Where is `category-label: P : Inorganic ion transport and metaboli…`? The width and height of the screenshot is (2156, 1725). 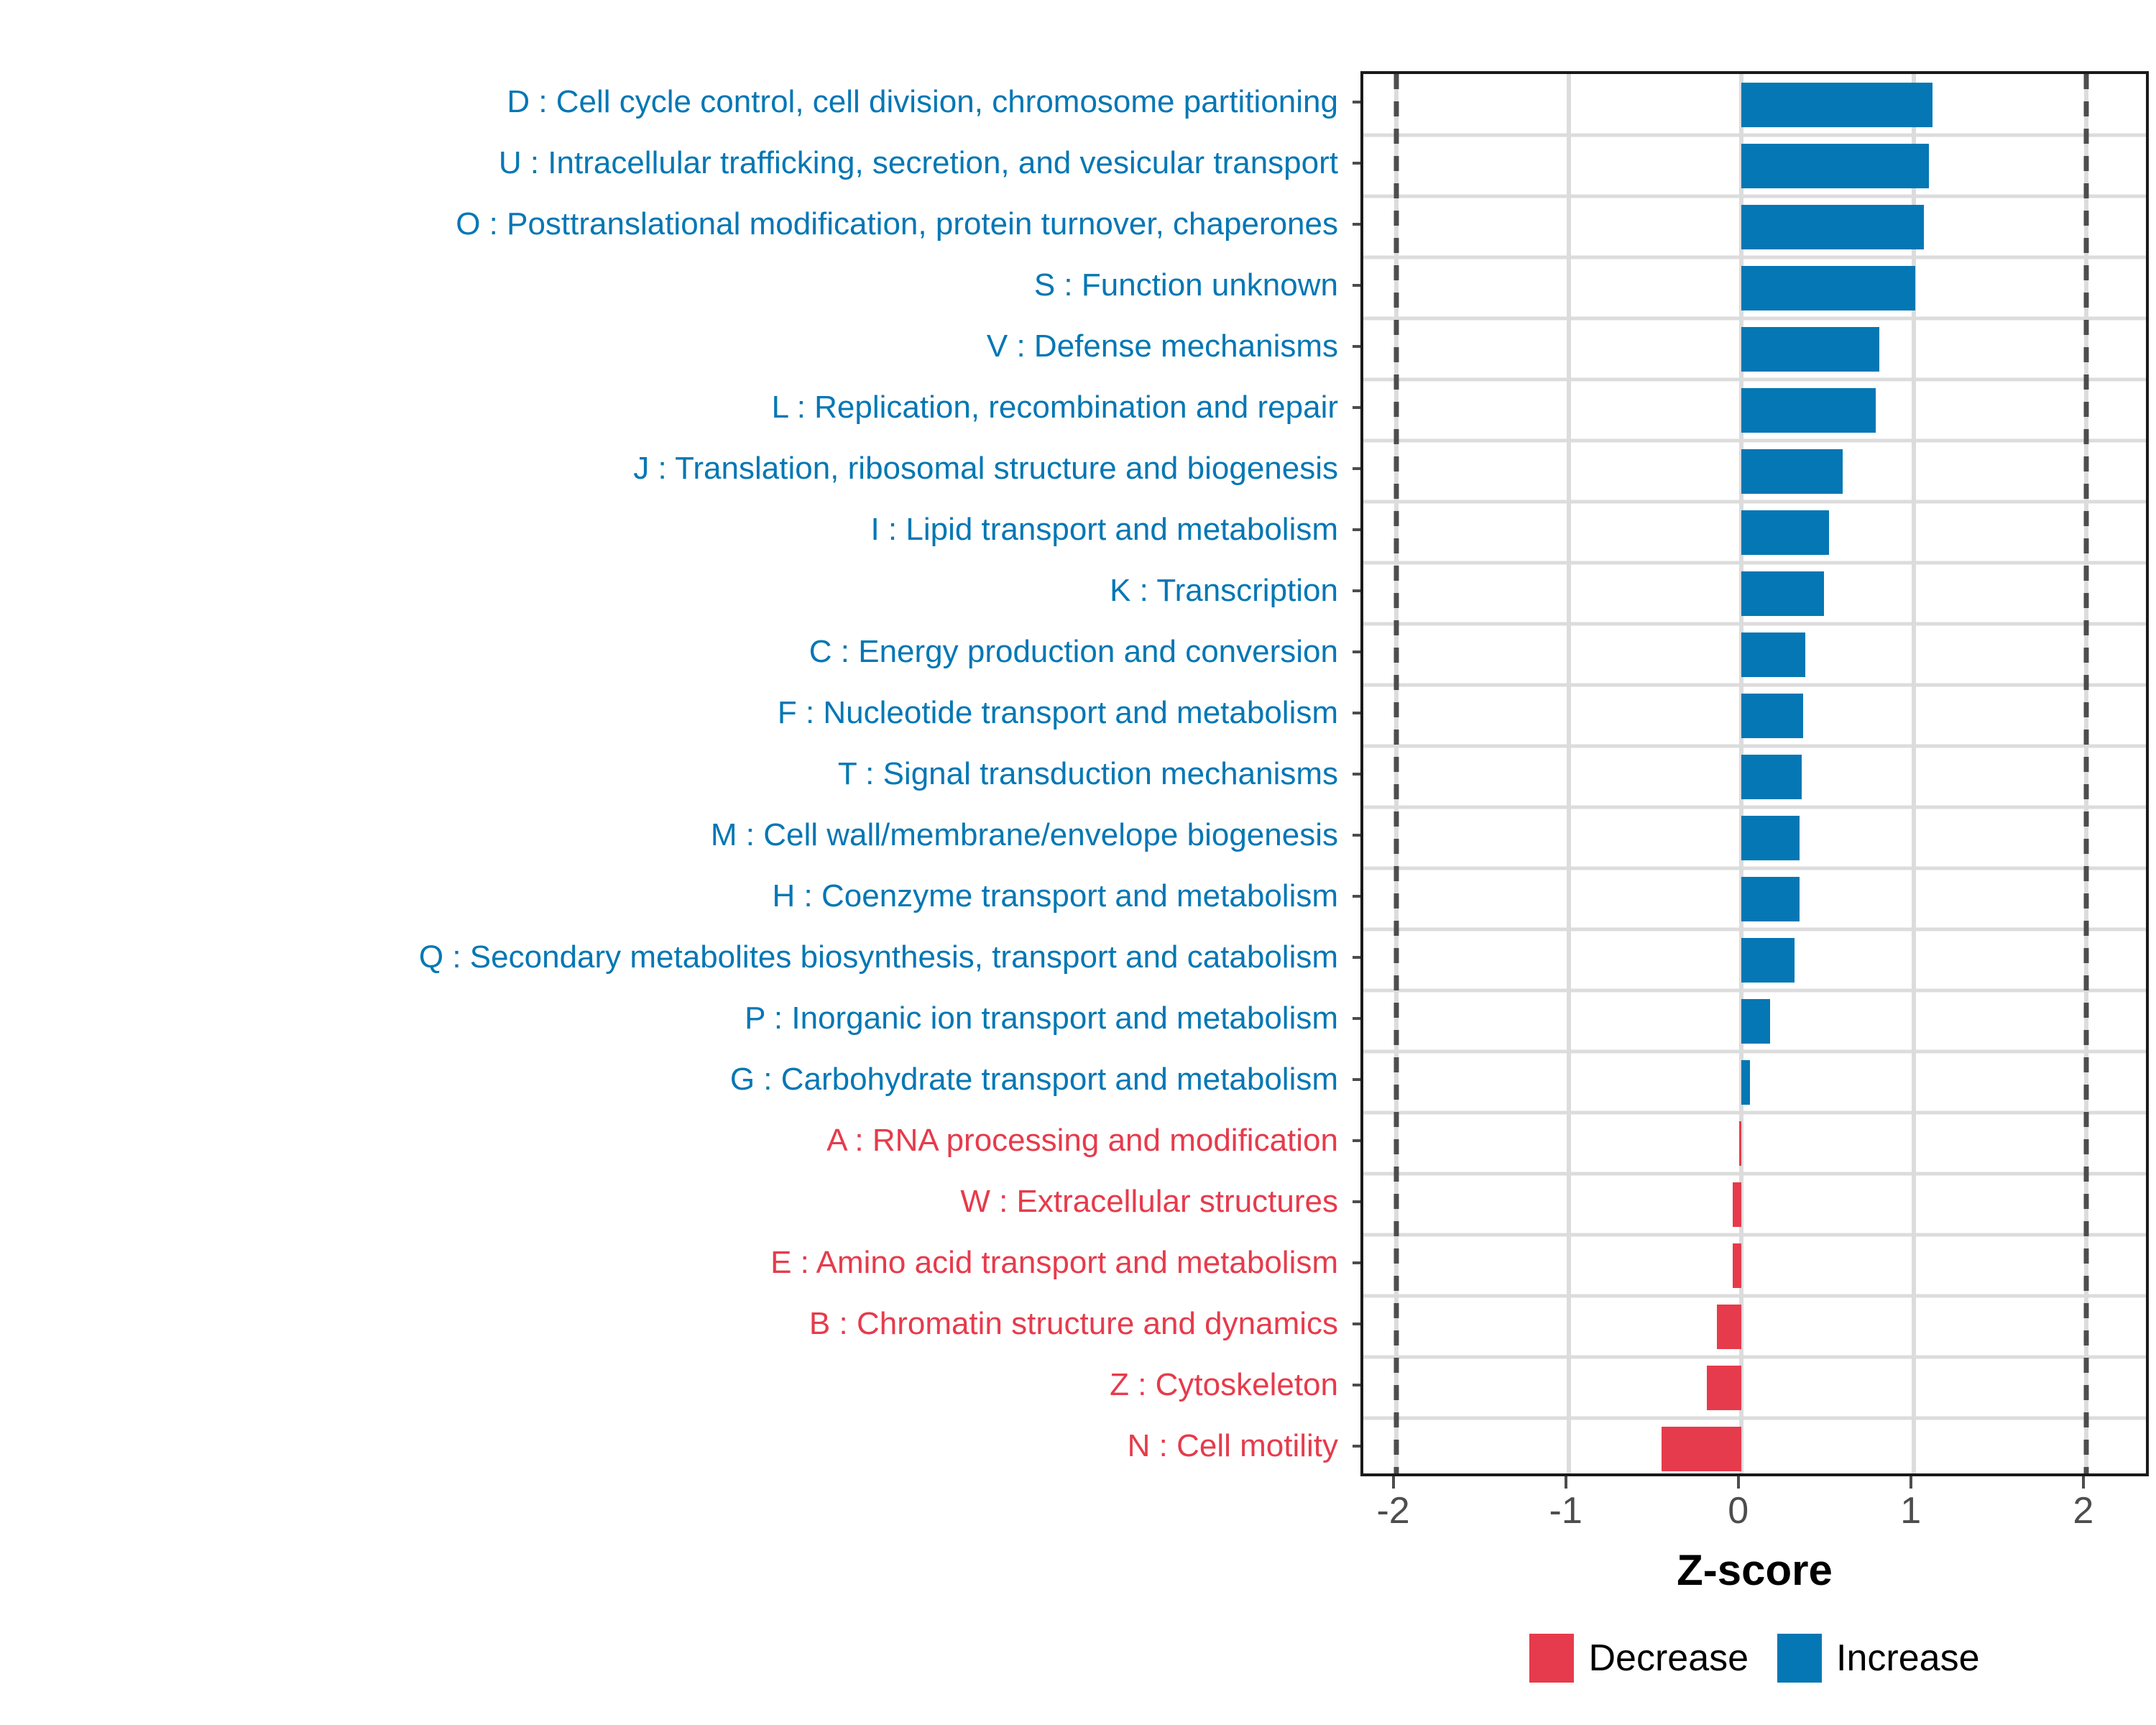
category-label: P : Inorganic ion transport and metaboli… is located at coordinates (1041, 1018).